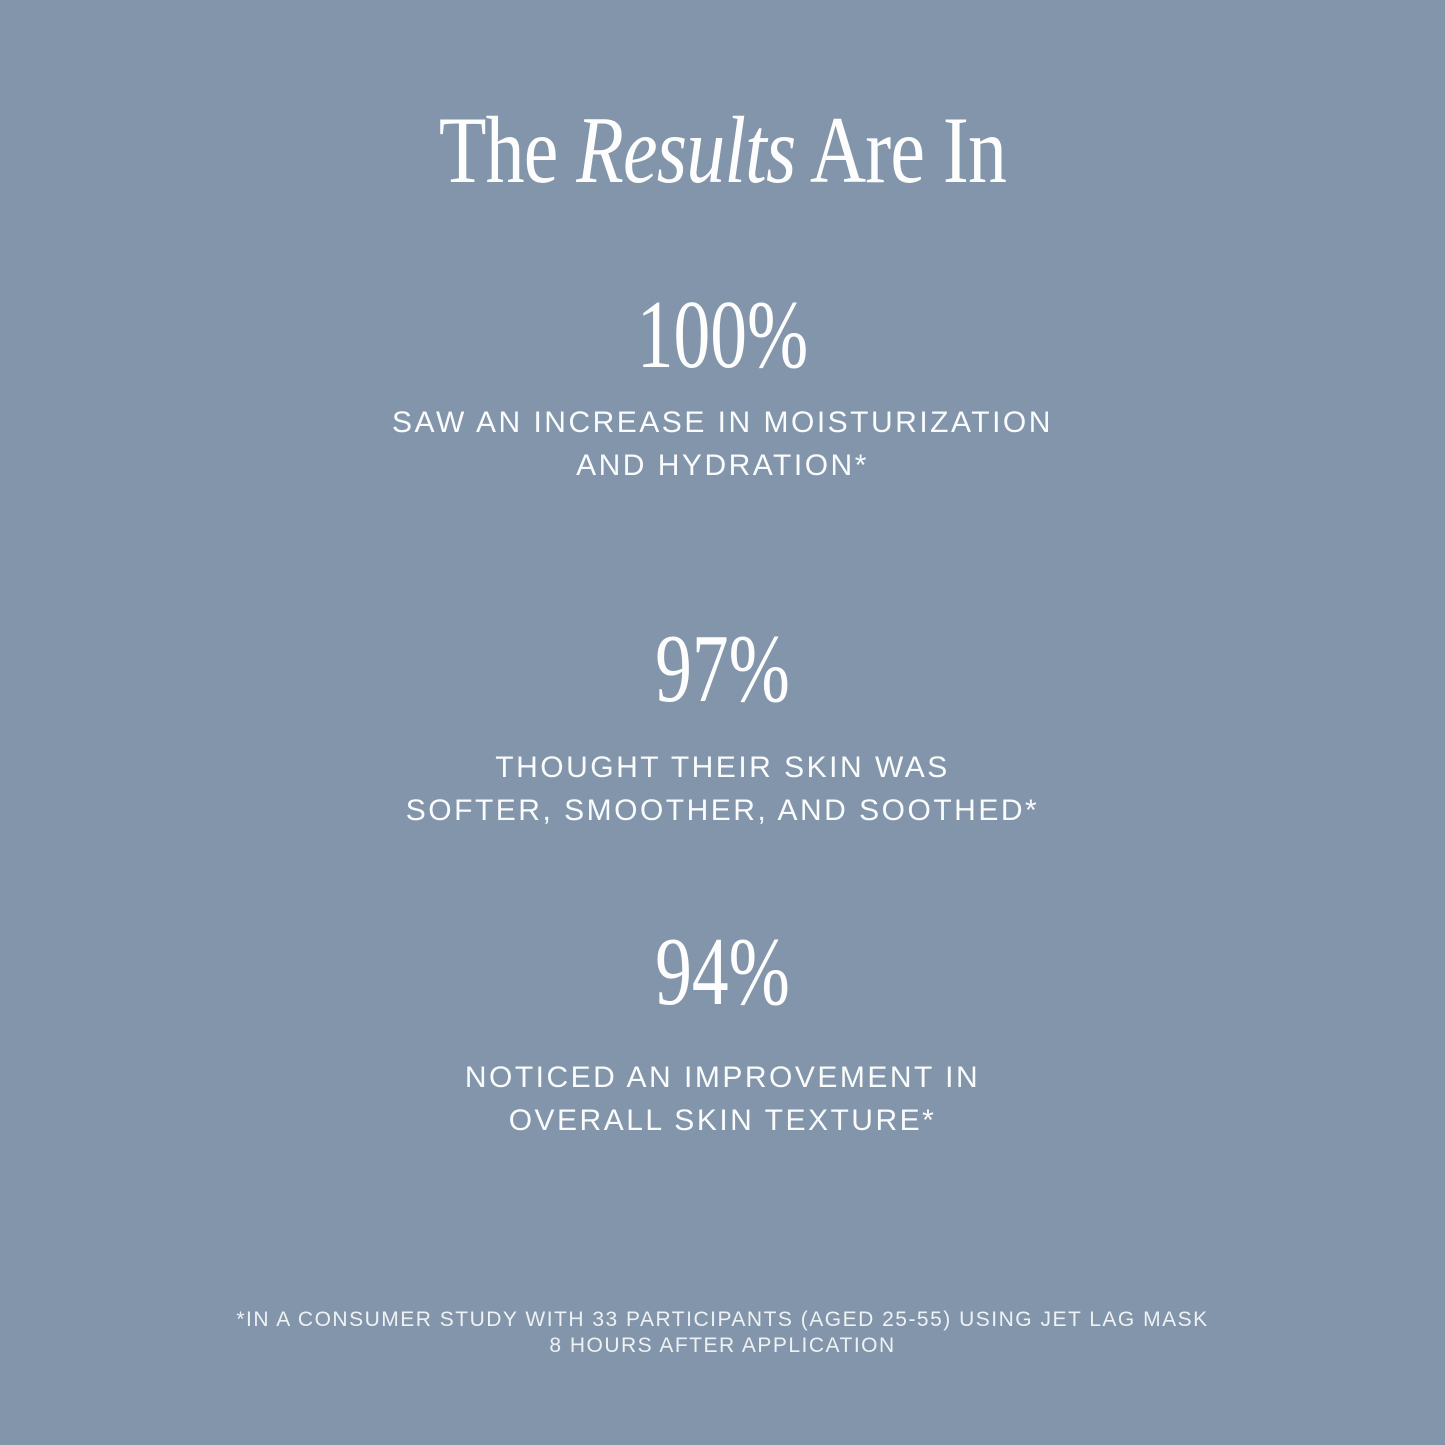 The height and width of the screenshot is (1445, 1445). Describe the element at coordinates (722, 1345) in the screenshot. I see `footnote-line: 8 HOURS AFTER APPLICATION` at that location.